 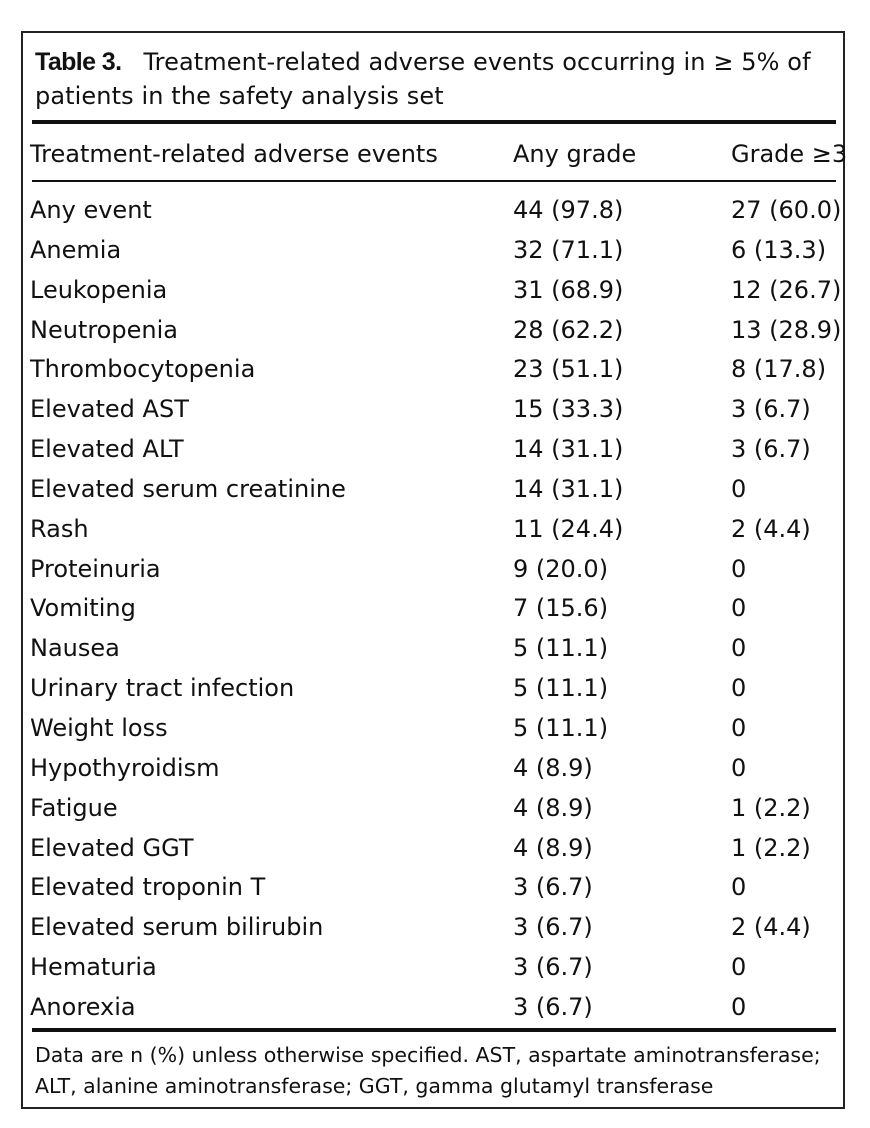 I want to click on cell-event: Neutropenia, so click(x=104, y=329).